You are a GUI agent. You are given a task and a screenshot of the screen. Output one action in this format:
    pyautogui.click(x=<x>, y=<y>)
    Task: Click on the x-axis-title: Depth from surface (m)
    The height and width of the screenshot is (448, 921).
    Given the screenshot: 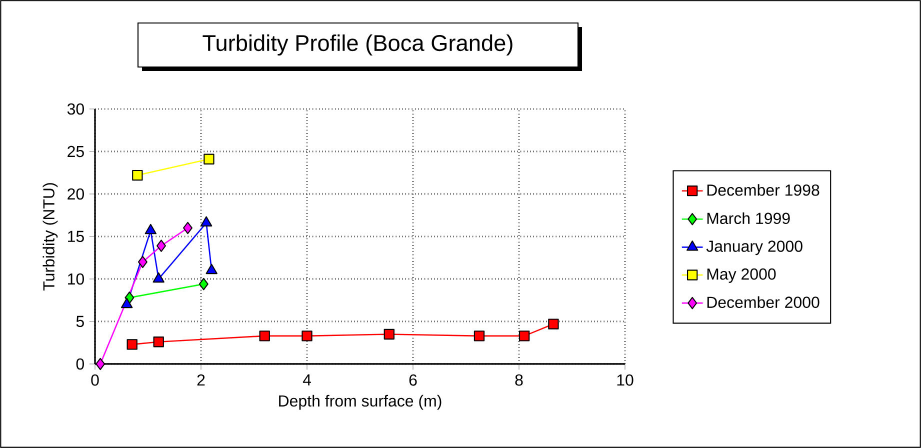 What is the action you would take?
    pyautogui.click(x=360, y=402)
    